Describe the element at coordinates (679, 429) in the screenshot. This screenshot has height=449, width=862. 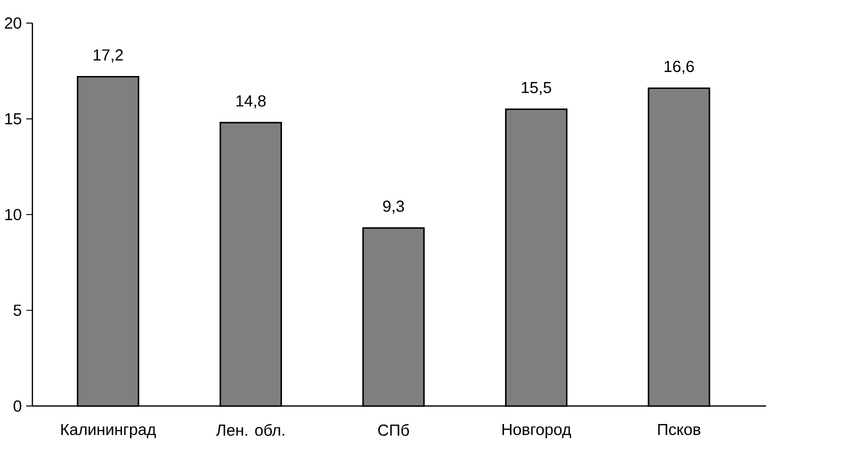
I see `x-tick-label: Псков` at that location.